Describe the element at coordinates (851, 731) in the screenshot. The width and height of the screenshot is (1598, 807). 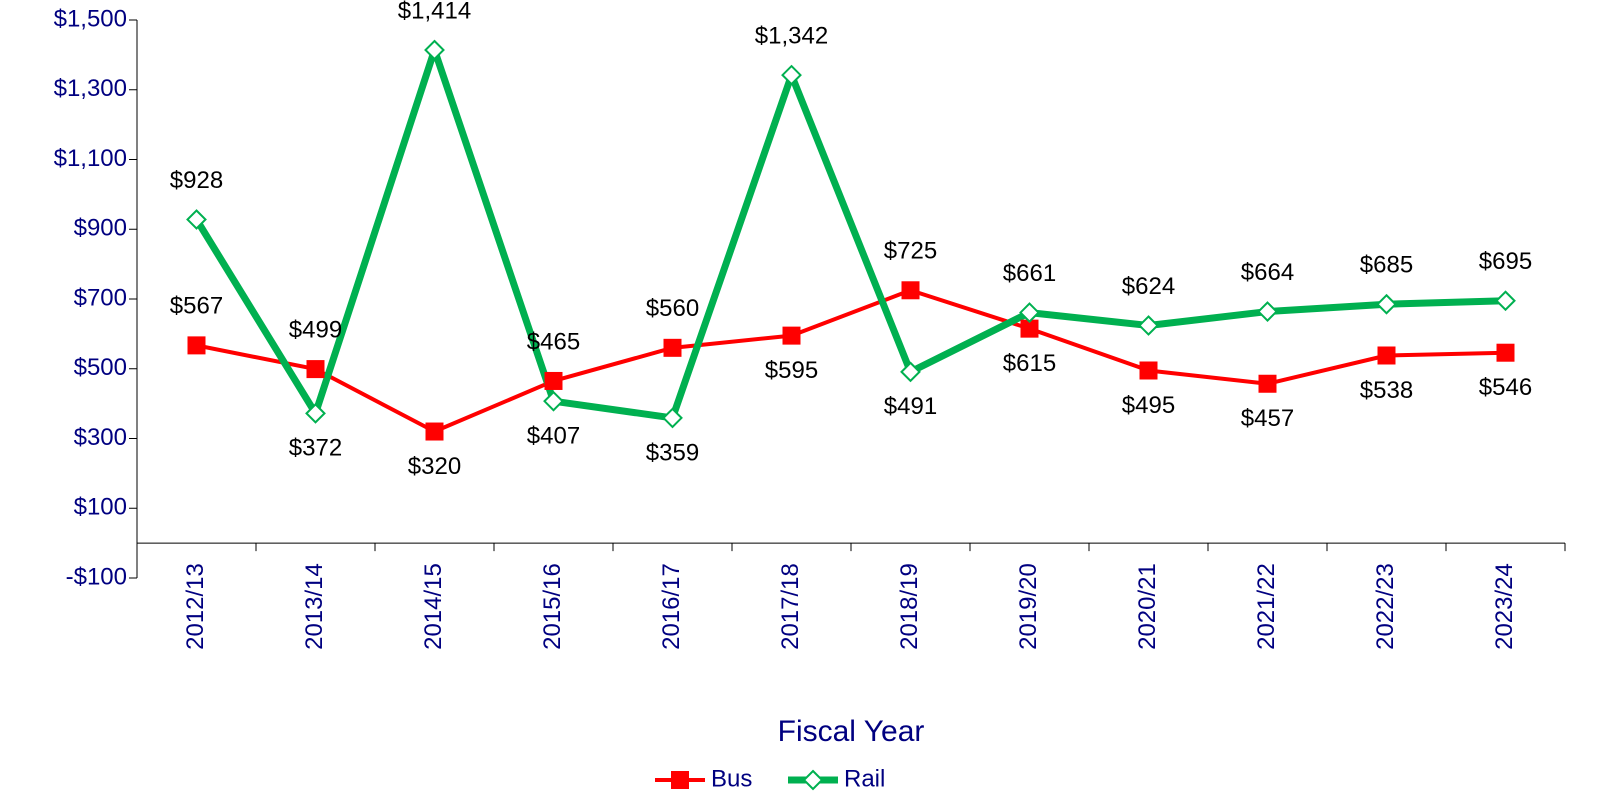
I see `x-axis-title: Fiscal Year` at that location.